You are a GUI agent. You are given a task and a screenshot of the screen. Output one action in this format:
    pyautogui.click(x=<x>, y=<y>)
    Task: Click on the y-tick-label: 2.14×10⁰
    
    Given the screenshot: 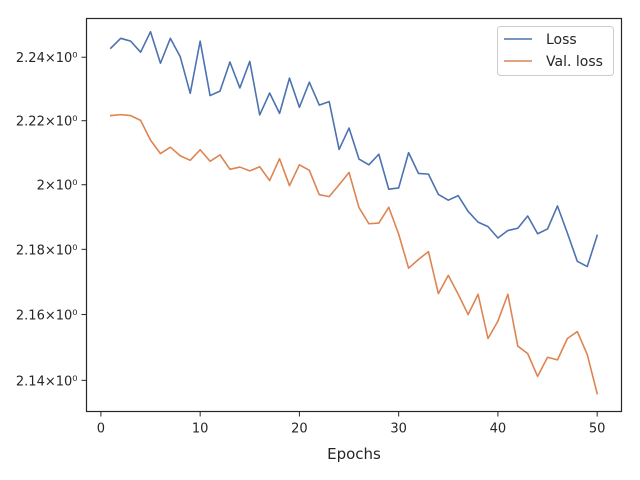 What is the action you would take?
    pyautogui.click(x=47, y=381)
    